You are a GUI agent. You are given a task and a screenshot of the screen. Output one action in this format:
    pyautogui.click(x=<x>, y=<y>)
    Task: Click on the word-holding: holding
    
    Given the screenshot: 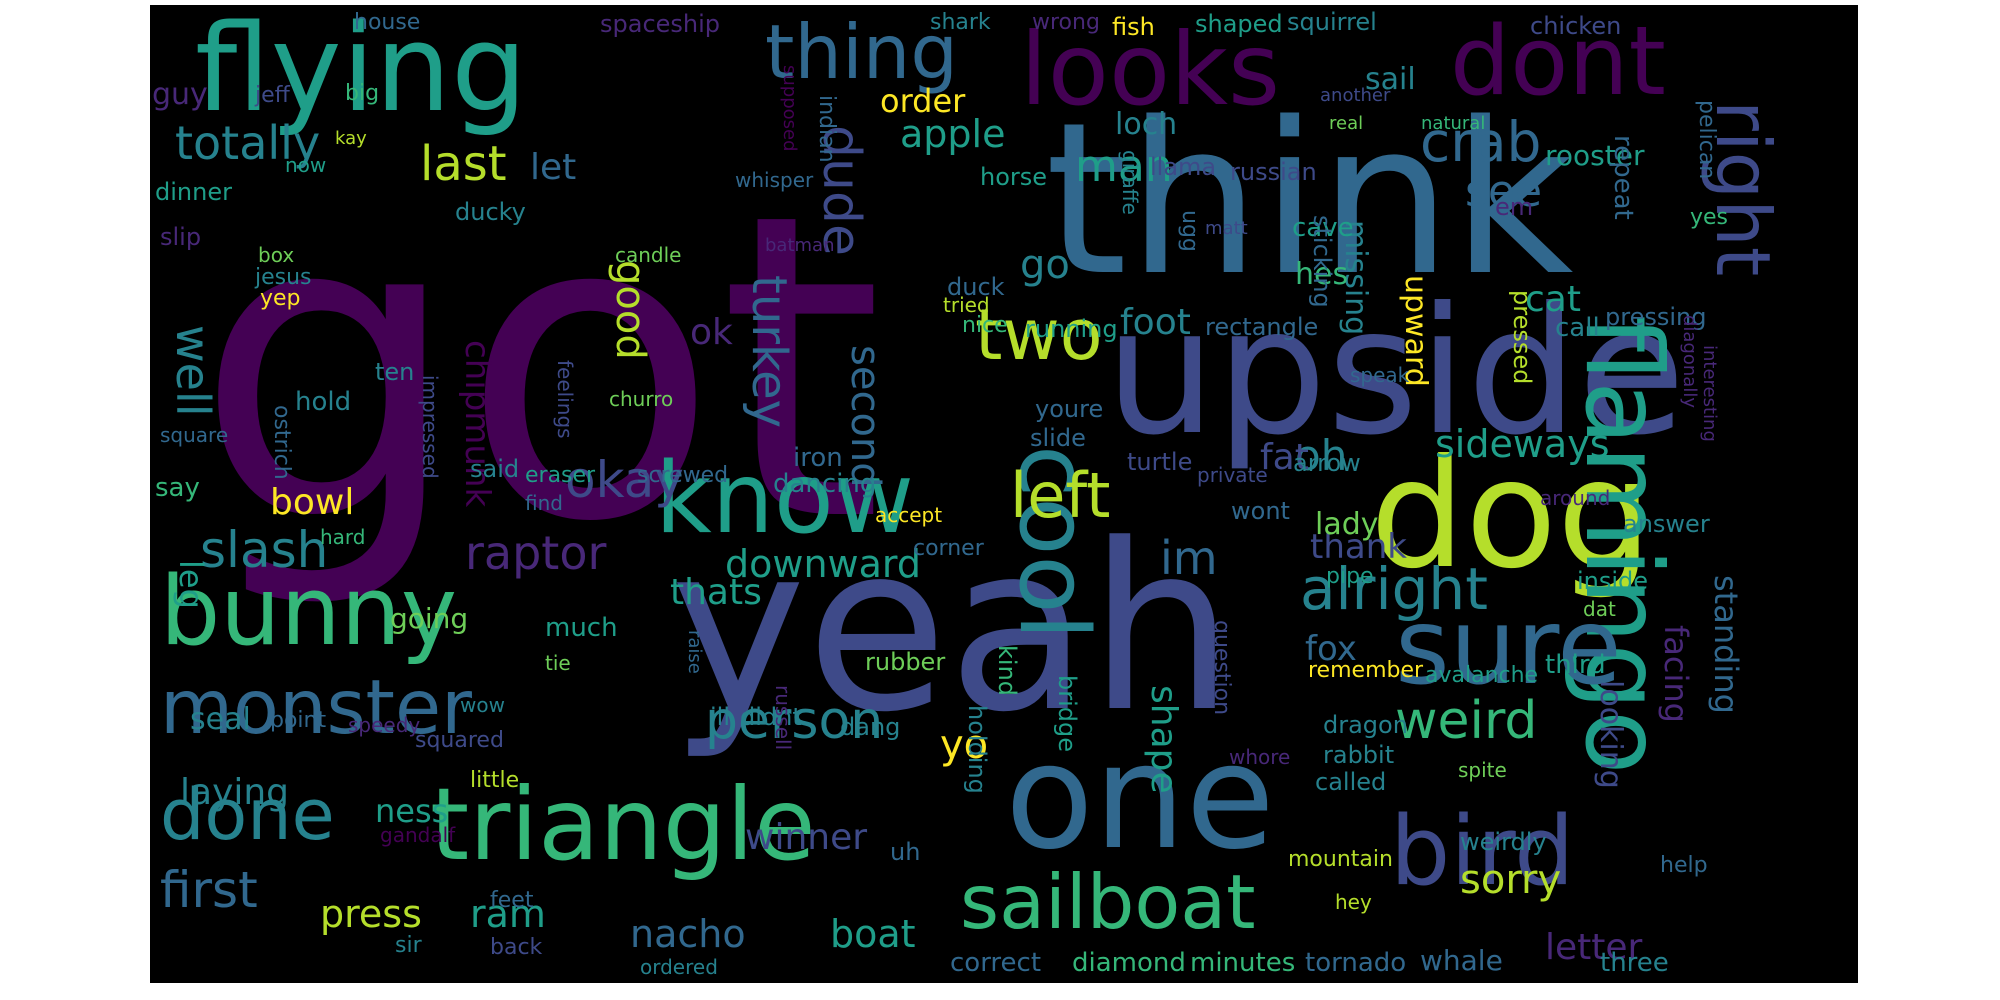 What is the action you would take?
    pyautogui.click(x=977, y=749)
    